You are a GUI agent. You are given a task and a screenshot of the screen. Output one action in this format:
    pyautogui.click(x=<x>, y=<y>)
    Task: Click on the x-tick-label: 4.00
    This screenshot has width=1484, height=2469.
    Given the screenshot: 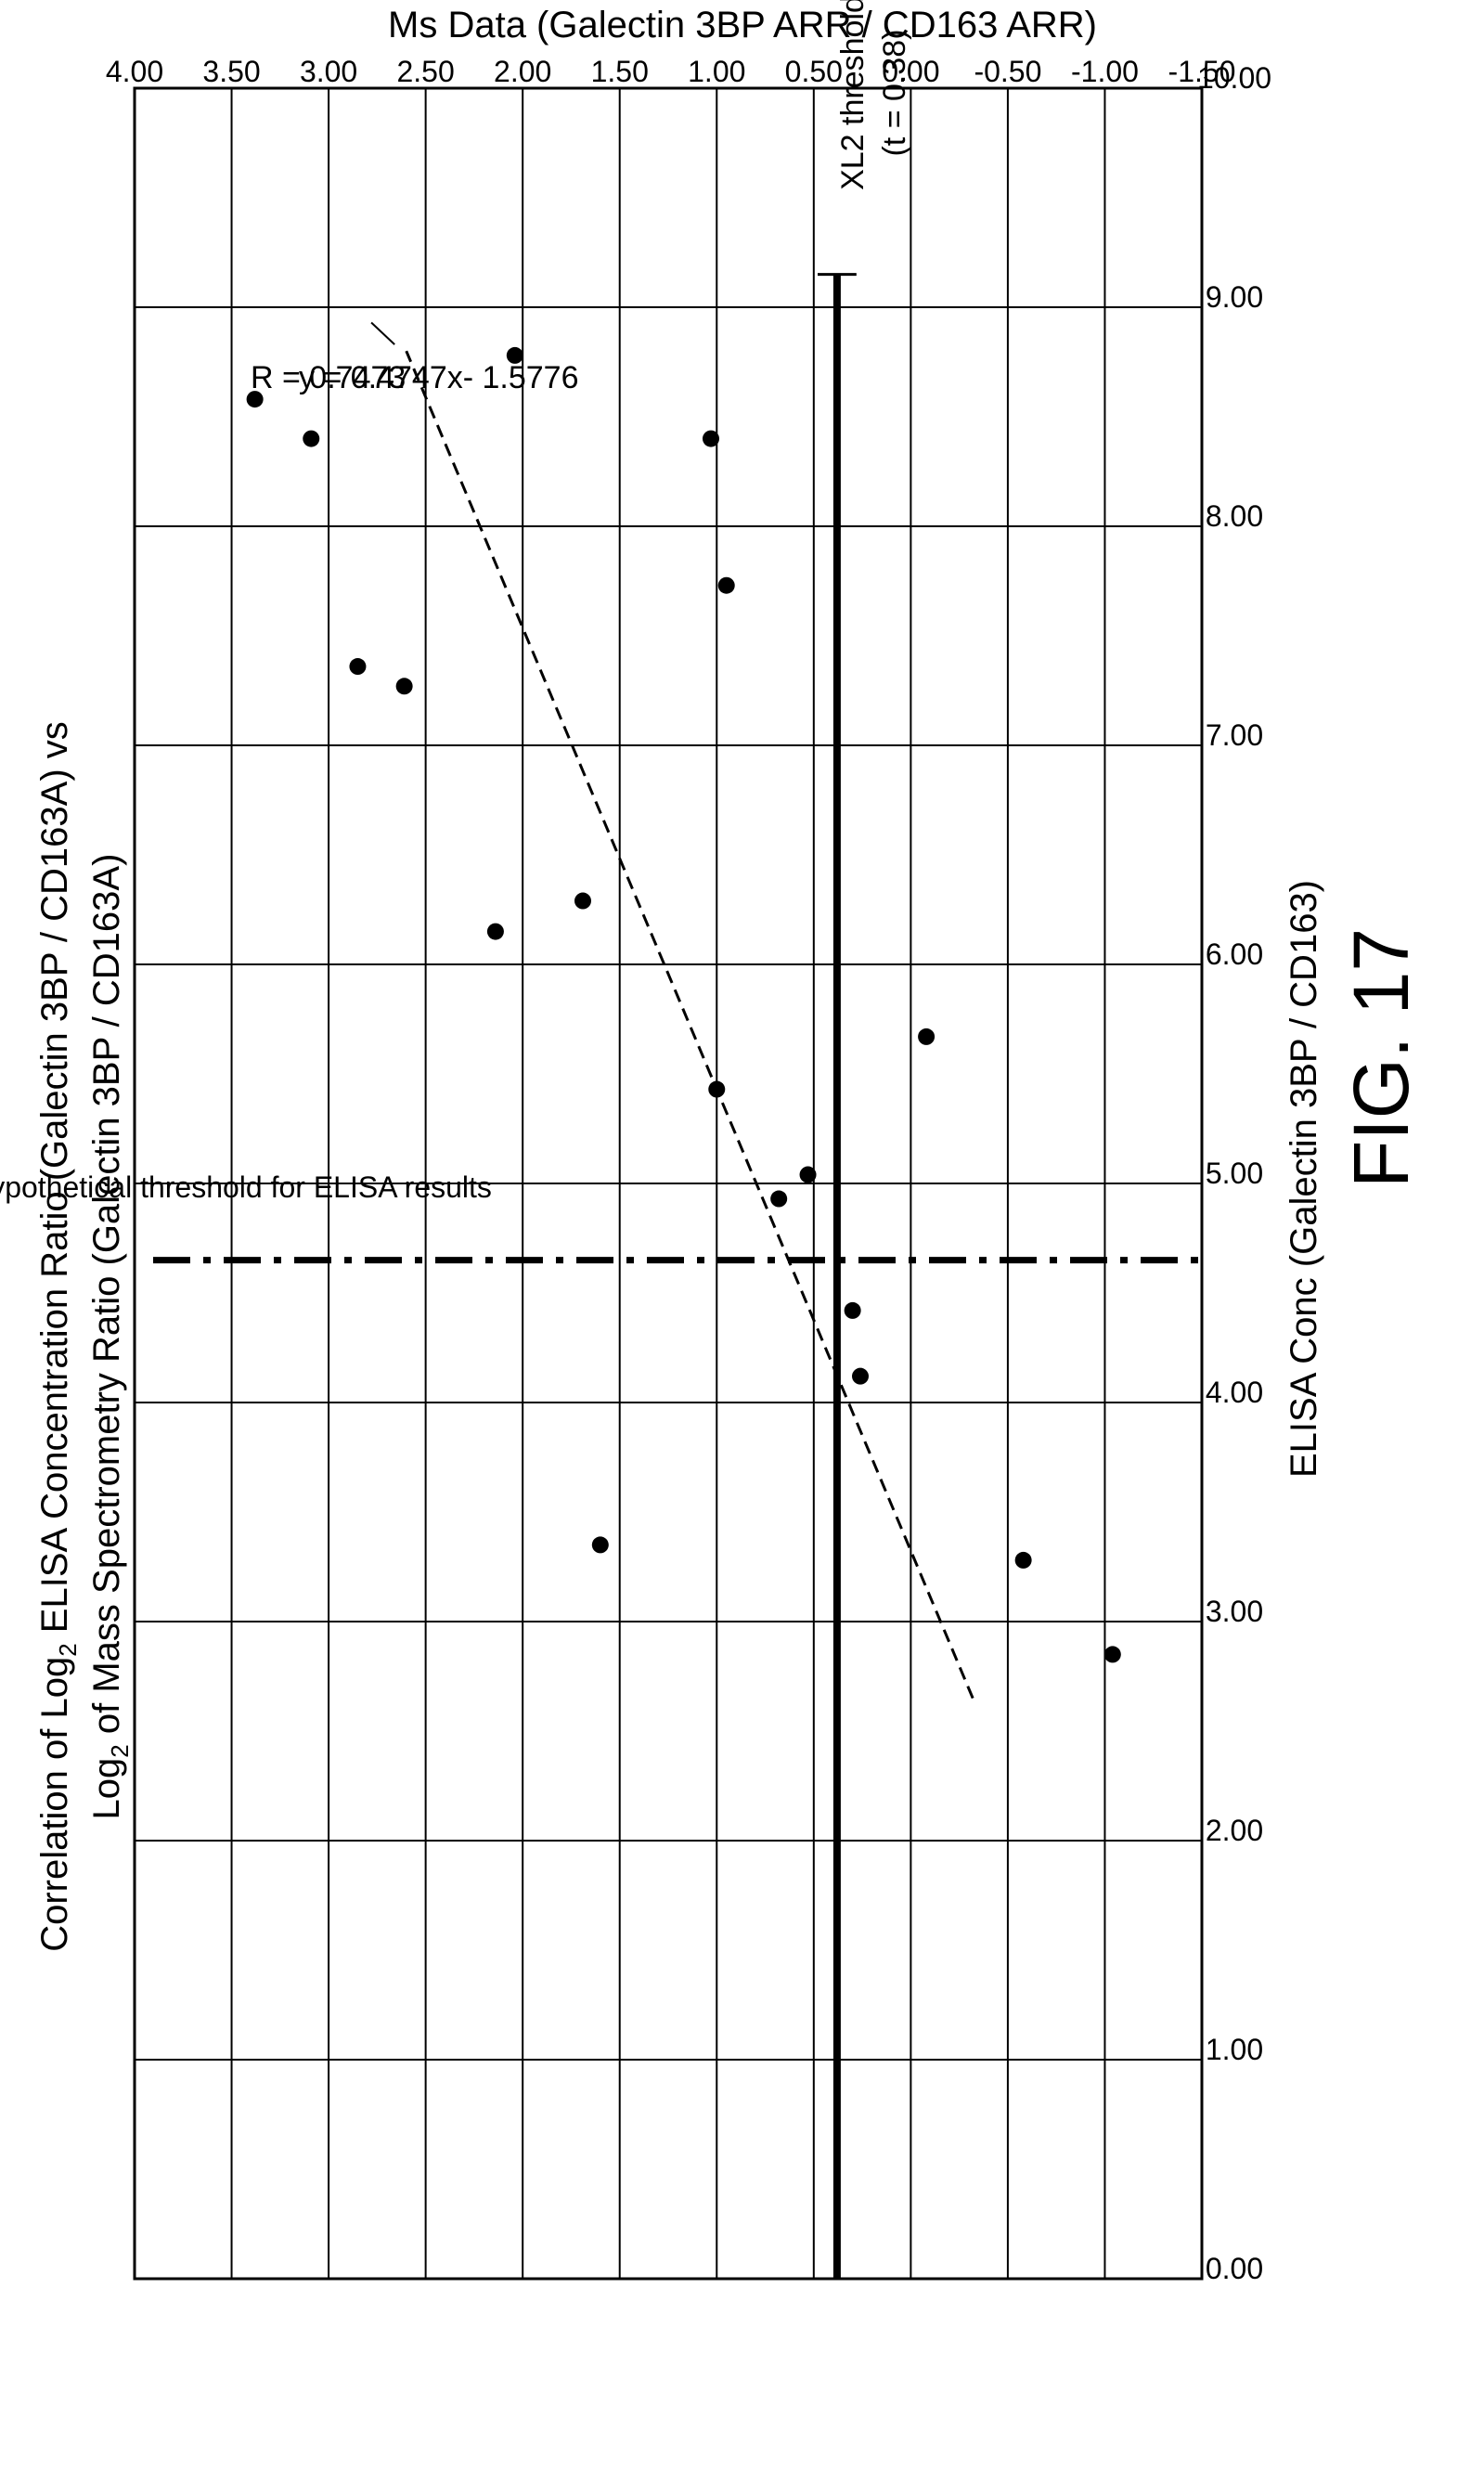 What is the action you would take?
    pyautogui.click(x=1235, y=1392)
    